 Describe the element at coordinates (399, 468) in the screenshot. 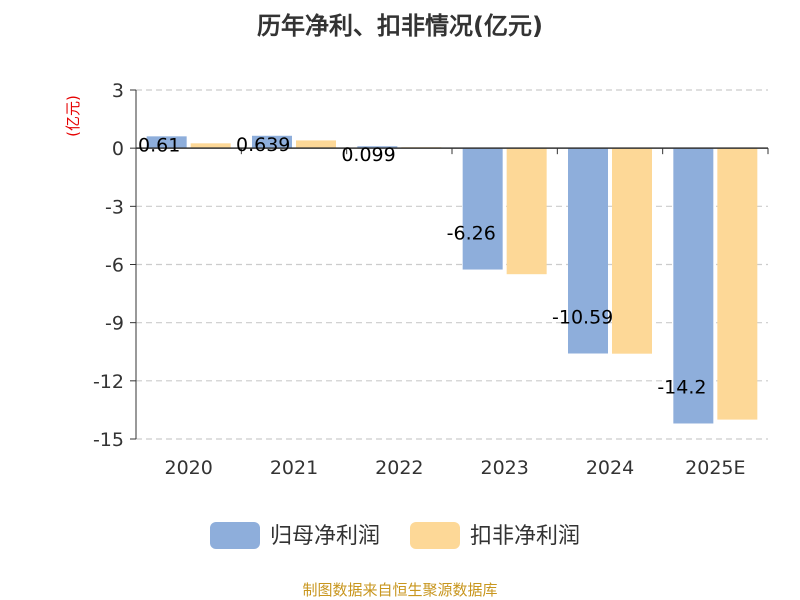

I see `x-tick-label: 2022` at that location.